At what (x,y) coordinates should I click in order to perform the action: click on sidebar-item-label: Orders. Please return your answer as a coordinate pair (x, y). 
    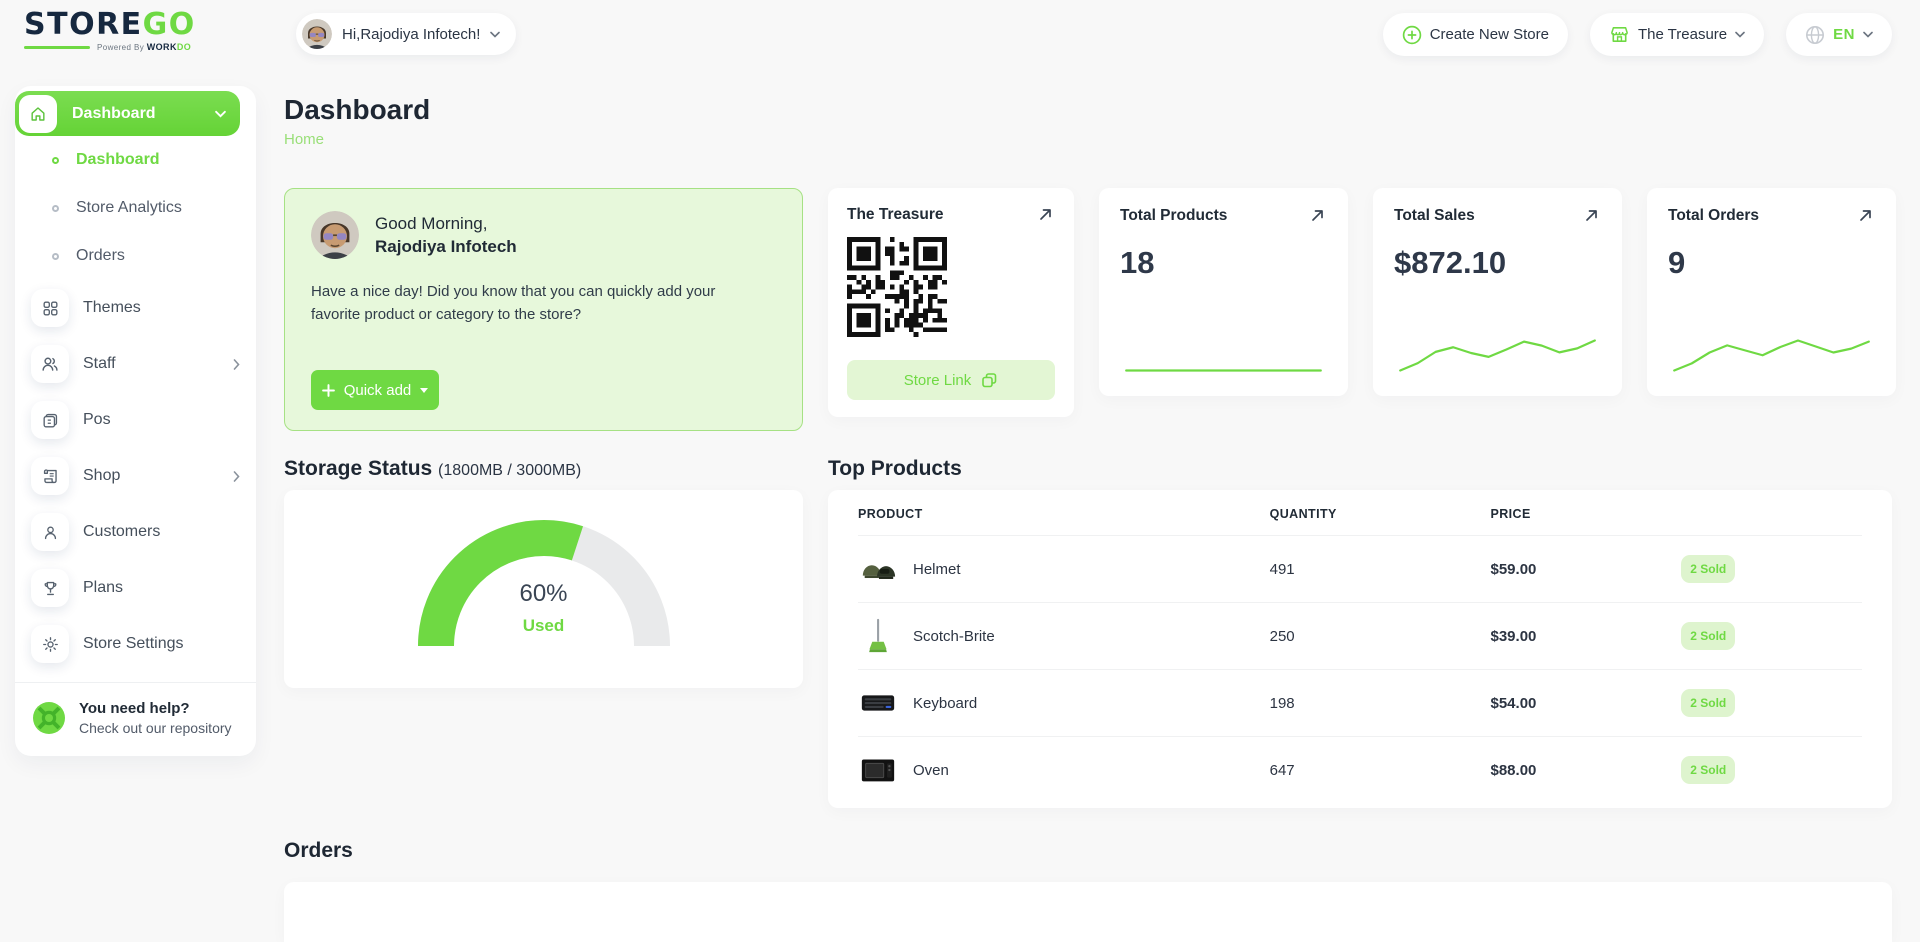
    Looking at the image, I should click on (100, 255).